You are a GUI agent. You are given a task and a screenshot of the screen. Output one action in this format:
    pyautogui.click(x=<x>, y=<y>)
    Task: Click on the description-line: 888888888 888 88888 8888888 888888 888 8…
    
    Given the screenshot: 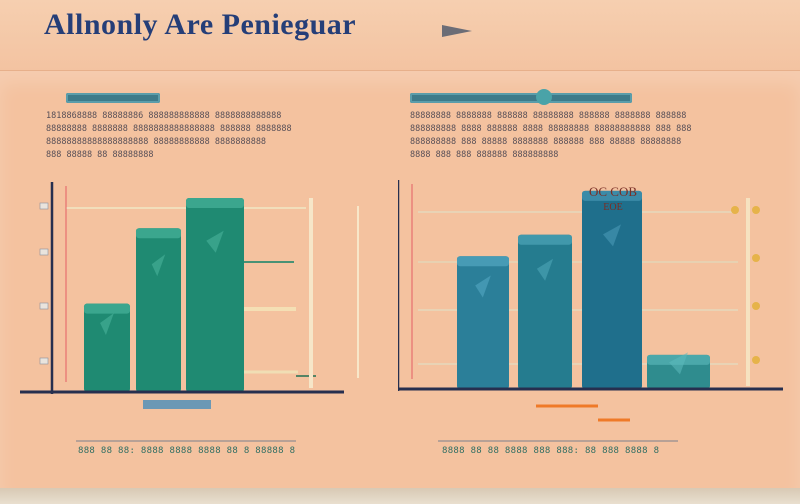 What is the action you would take?
    pyautogui.click(x=546, y=142)
    